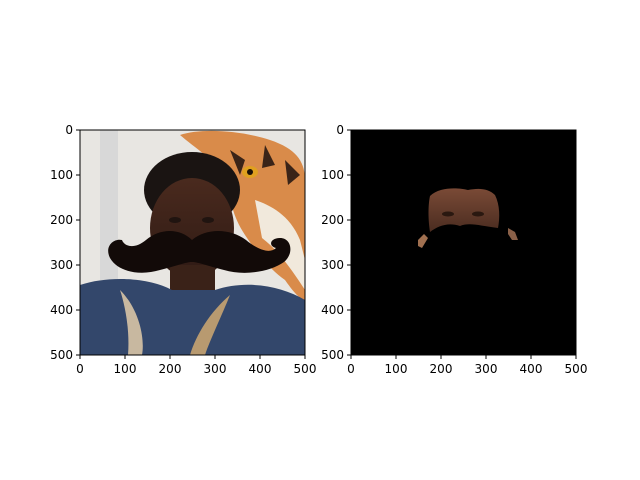 Image resolution: width=640 pixels, height=480 pixels. Describe the element at coordinates (513, 234) in the screenshot. I see `masked-ear-right` at that location.